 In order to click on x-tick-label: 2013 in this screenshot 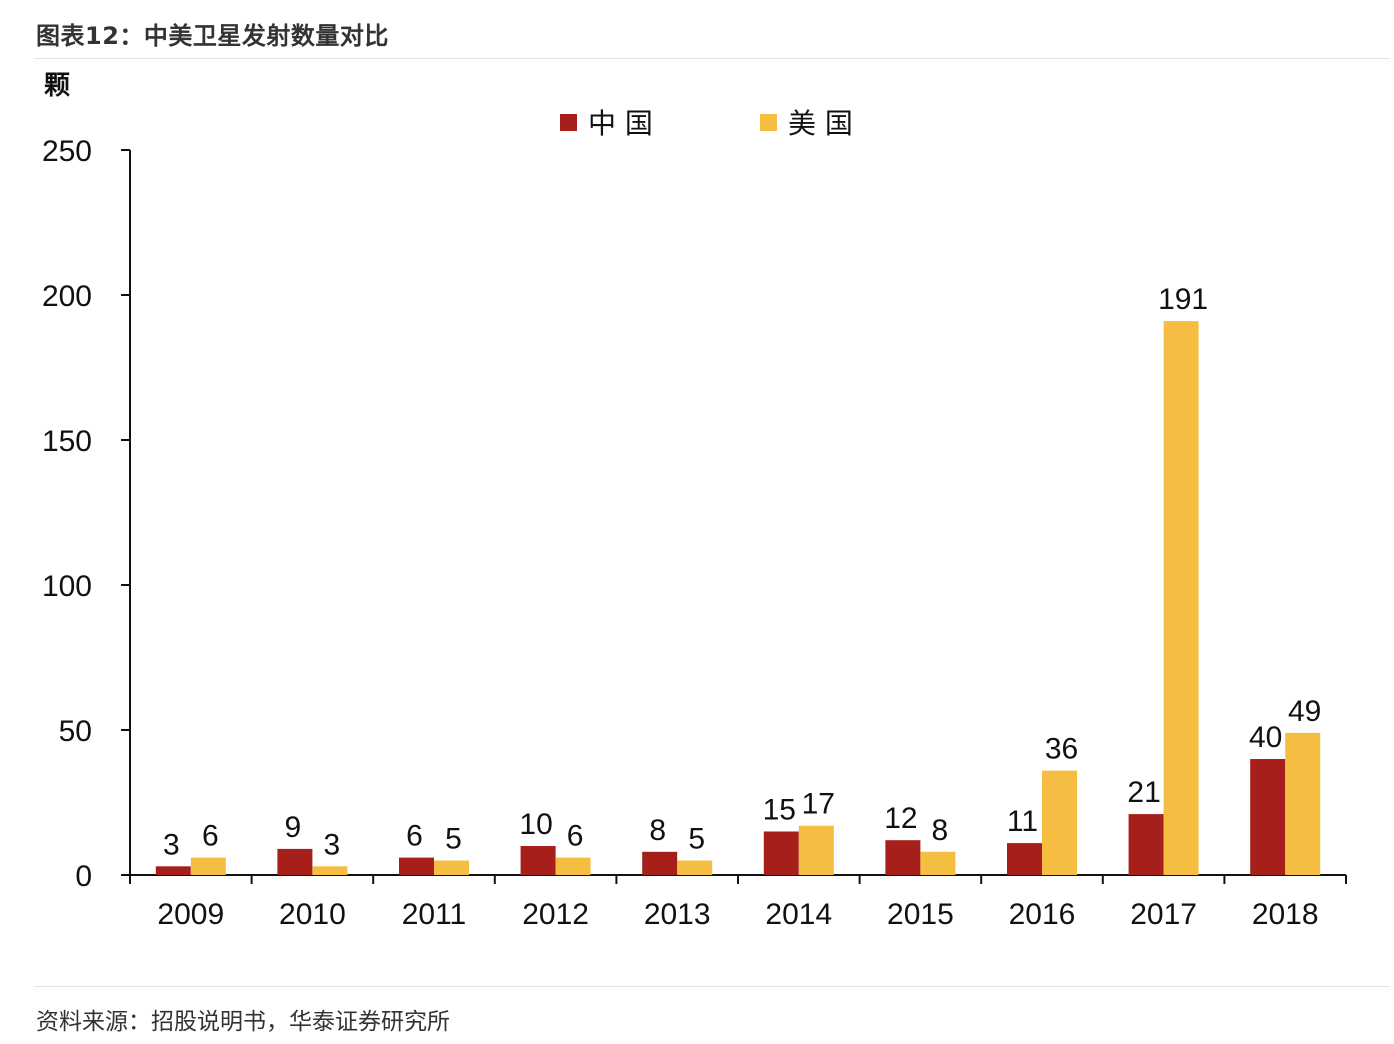, I will do `click(677, 914)`.